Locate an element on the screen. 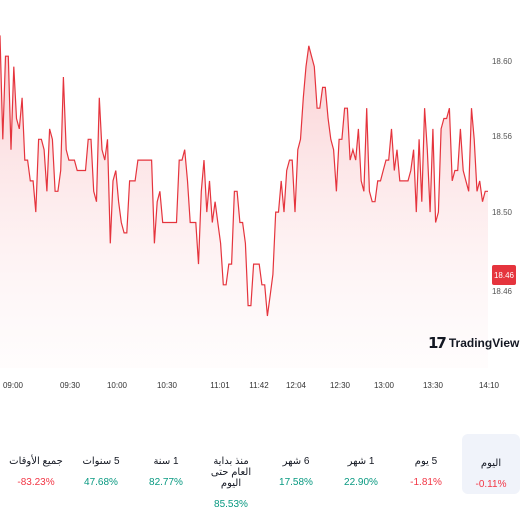 This screenshot has width=520, height=520. performance-period-label: اليوم is located at coordinates (491, 463).